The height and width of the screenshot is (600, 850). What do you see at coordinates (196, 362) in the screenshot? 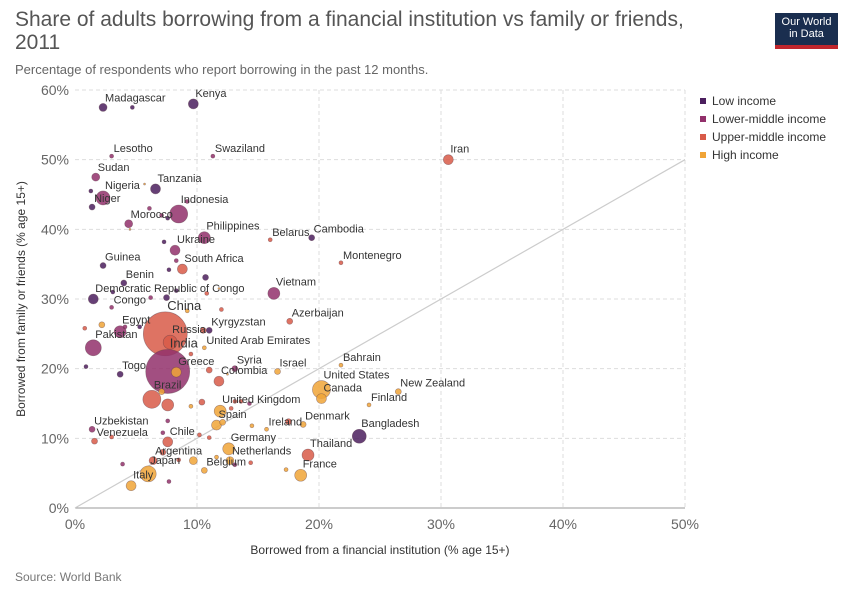
I see `point-label: Greece` at bounding box center [196, 362].